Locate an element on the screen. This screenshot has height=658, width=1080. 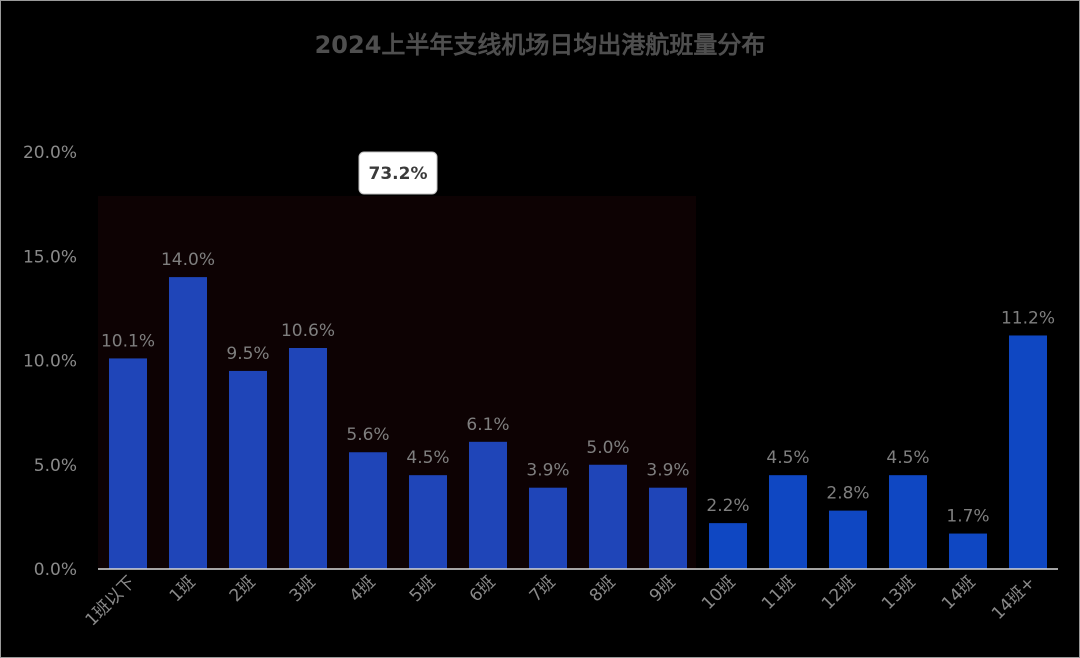
y-tick-label: 20.0% is located at coordinates (50, 153).